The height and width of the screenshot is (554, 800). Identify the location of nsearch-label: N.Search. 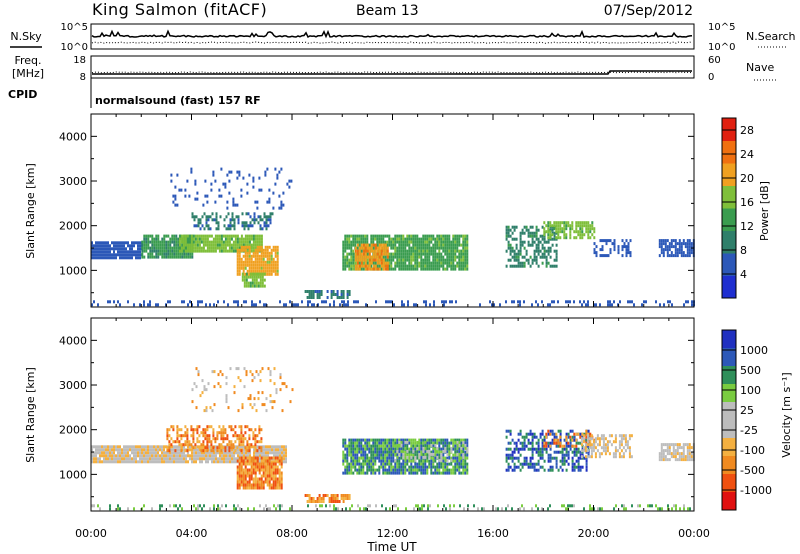
(771, 36).